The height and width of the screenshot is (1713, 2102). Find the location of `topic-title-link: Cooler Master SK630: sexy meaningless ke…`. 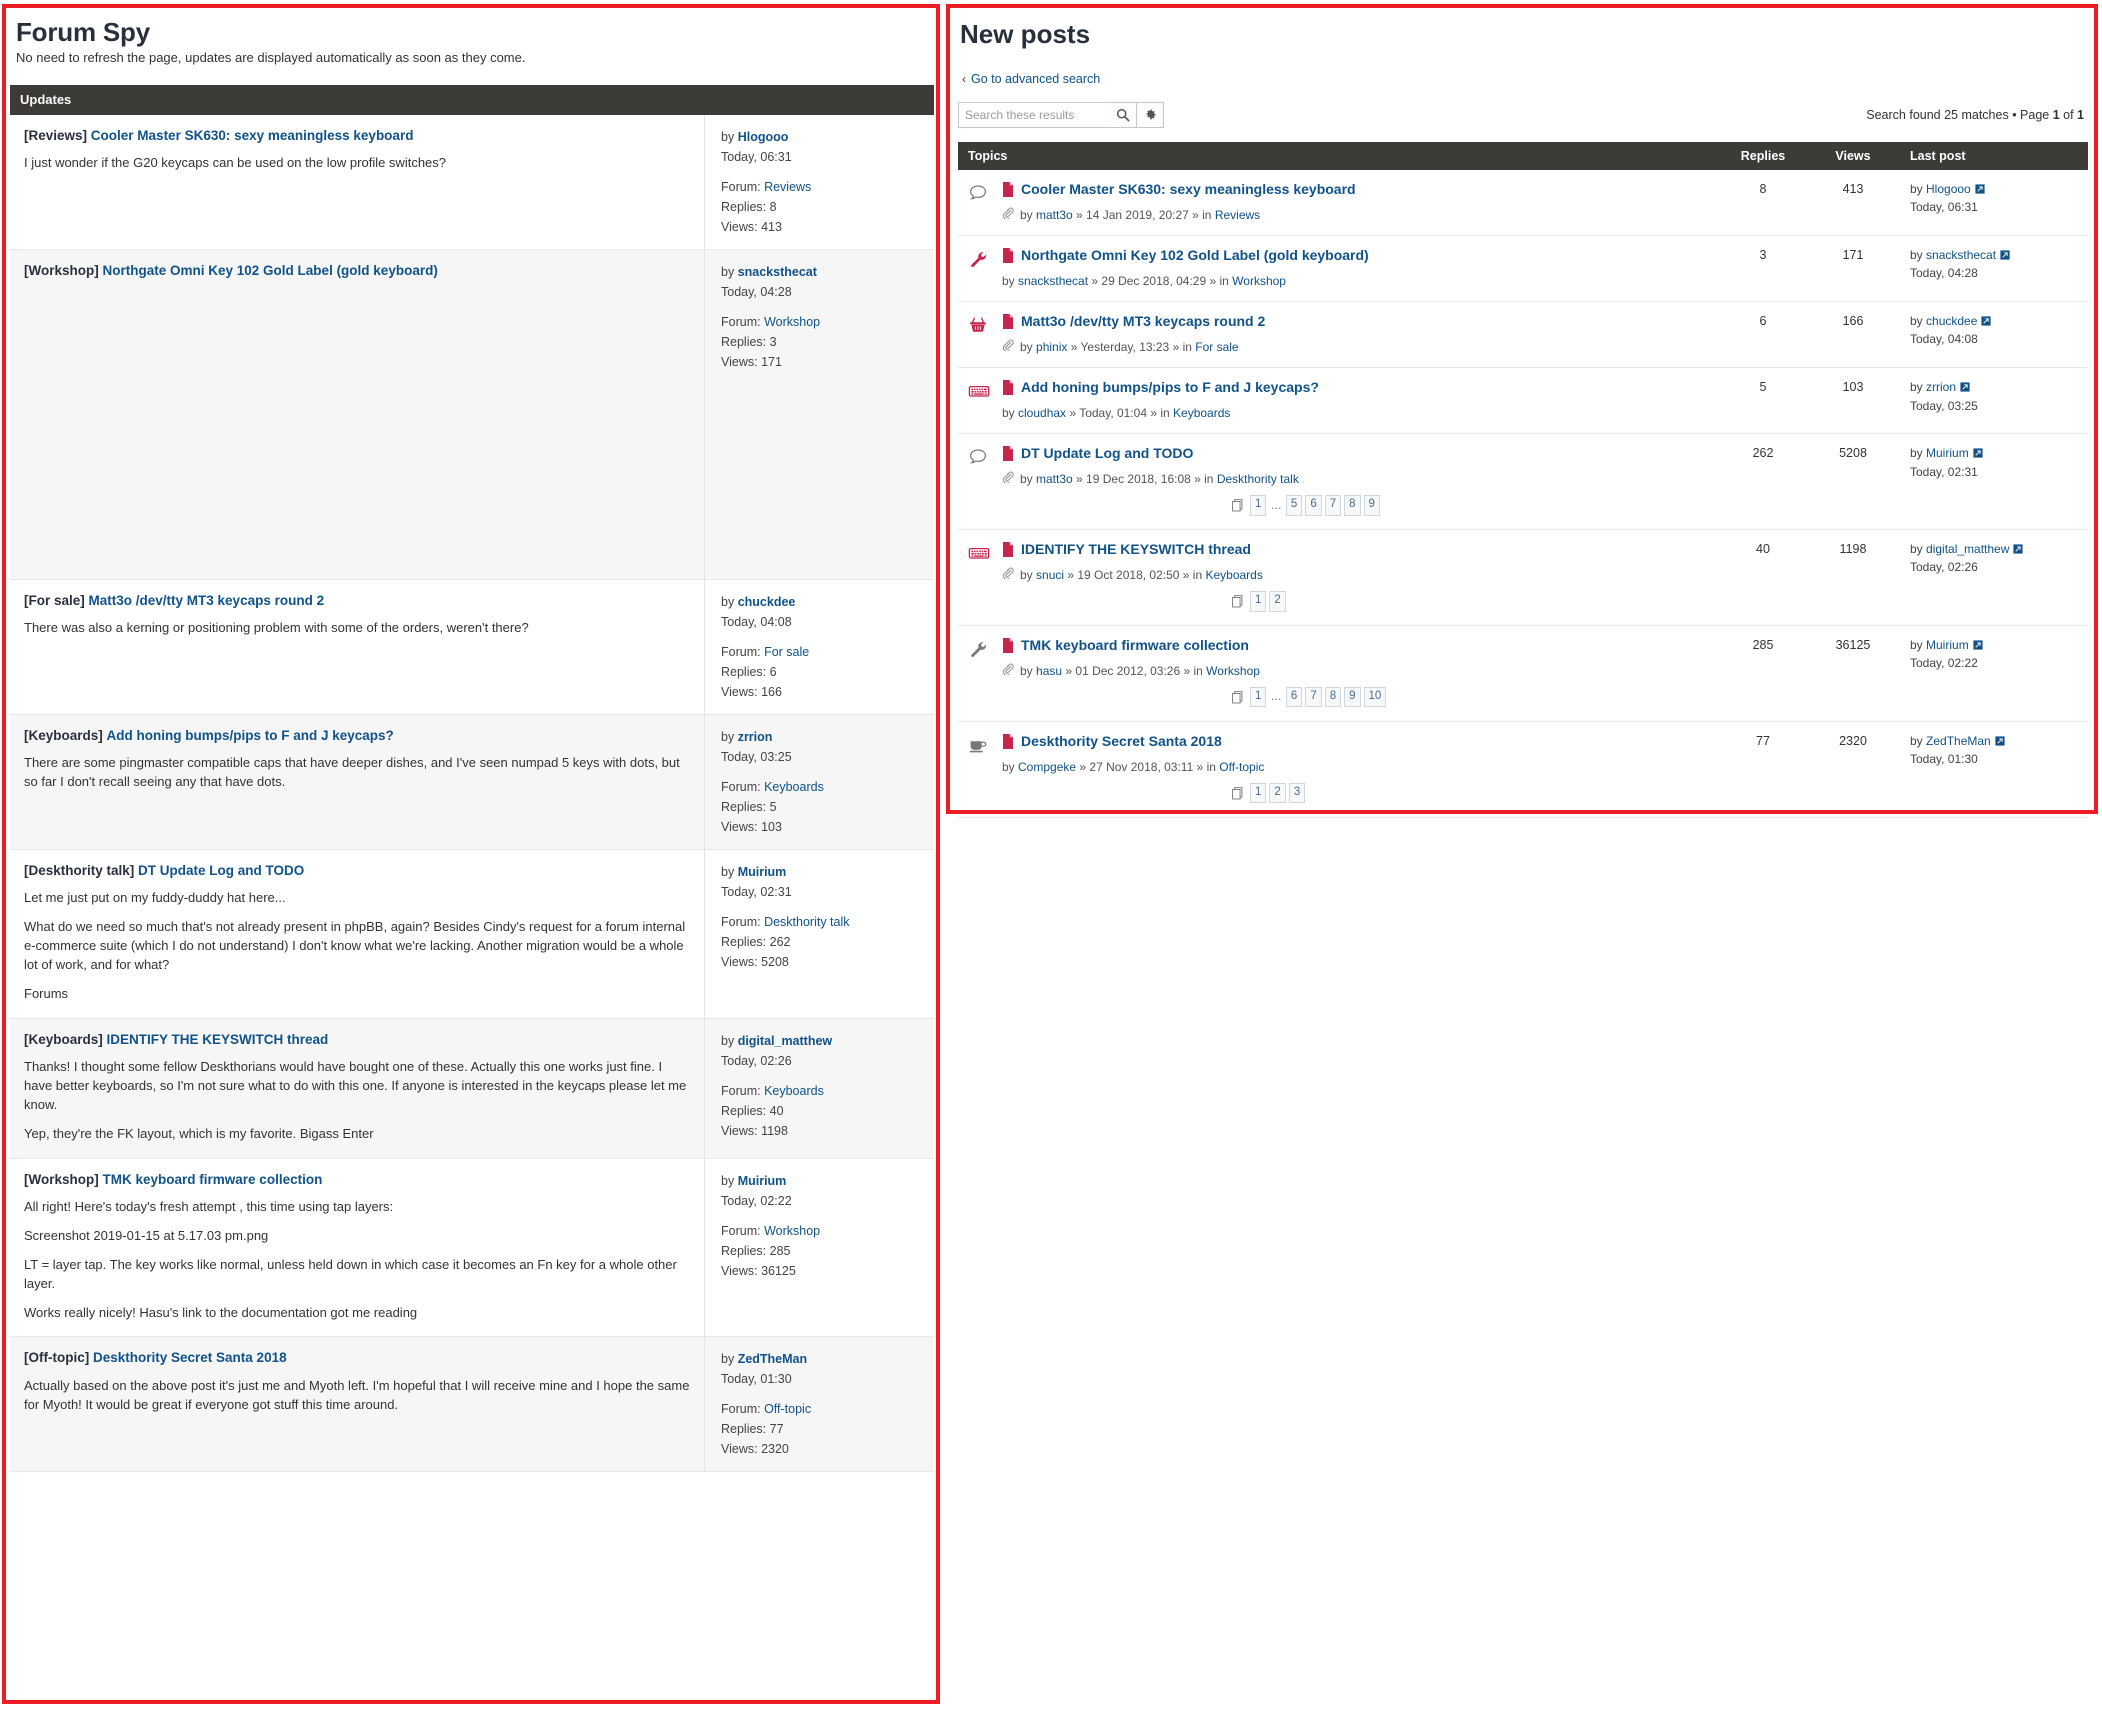

topic-title-link: Cooler Master SK630: sexy meaningless ke… is located at coordinates (1179, 189).